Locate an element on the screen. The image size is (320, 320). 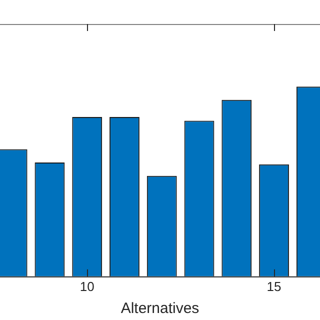
x-tick-label: 15 is located at coordinates (274, 286).